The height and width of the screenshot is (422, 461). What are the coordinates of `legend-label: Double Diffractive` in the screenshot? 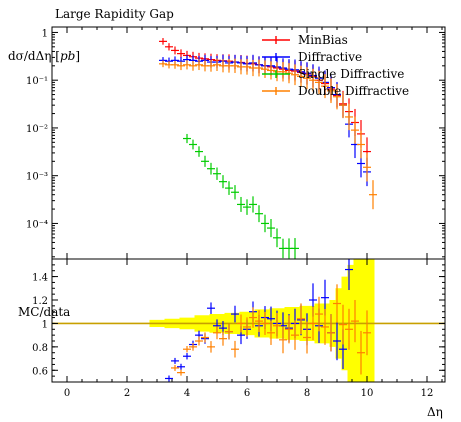 It's located at (353, 91).